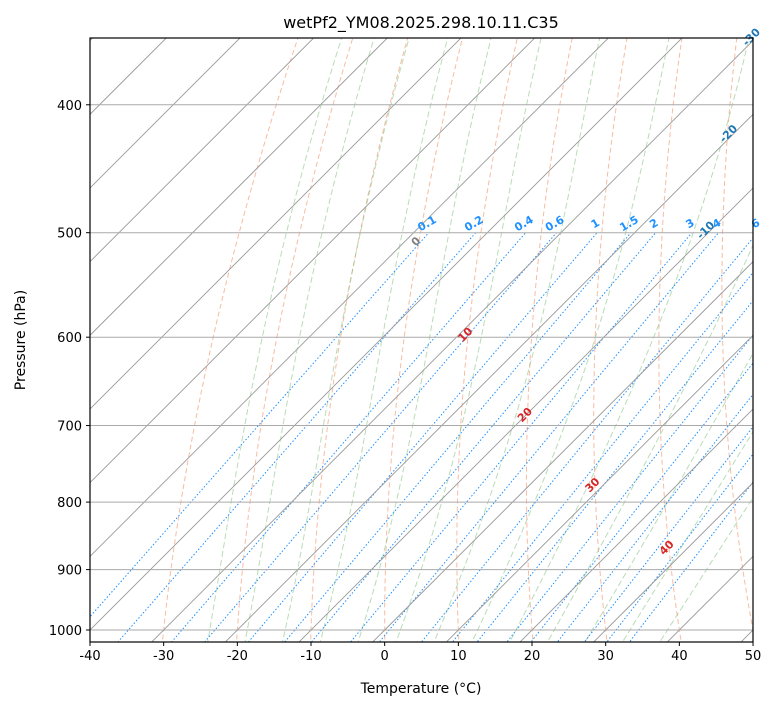 The image size is (775, 708). What do you see at coordinates (69, 106) in the screenshot?
I see `y-tick-label: 400` at bounding box center [69, 106].